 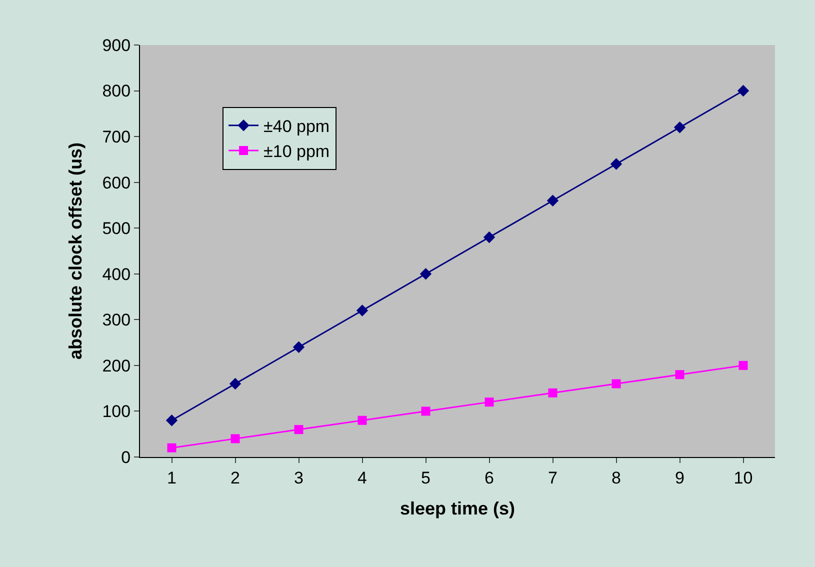 I want to click on y-tick-label: 300, so click(x=116, y=320).